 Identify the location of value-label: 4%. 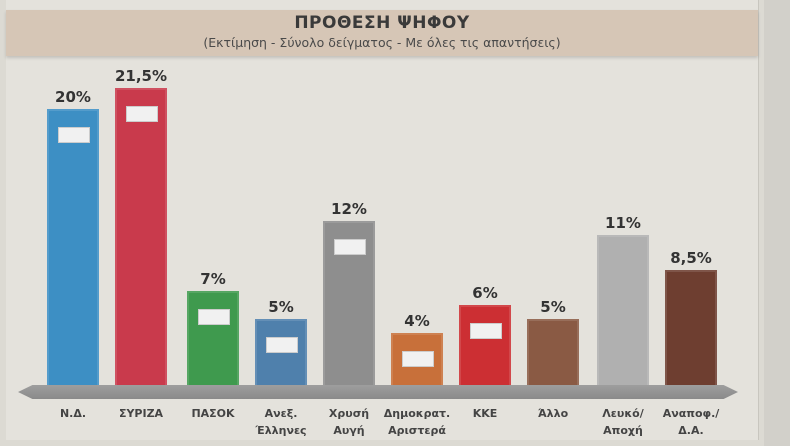
(417, 321).